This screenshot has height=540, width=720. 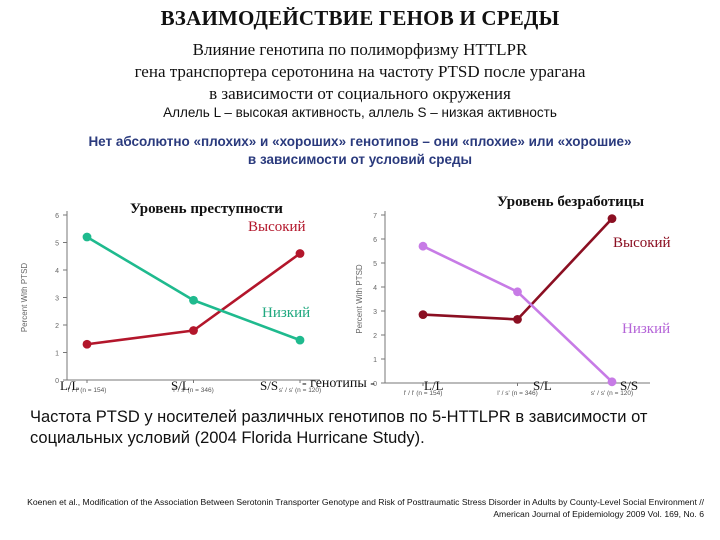 I want to click on unemployment-ytick-label: 0, so click(x=375, y=384).